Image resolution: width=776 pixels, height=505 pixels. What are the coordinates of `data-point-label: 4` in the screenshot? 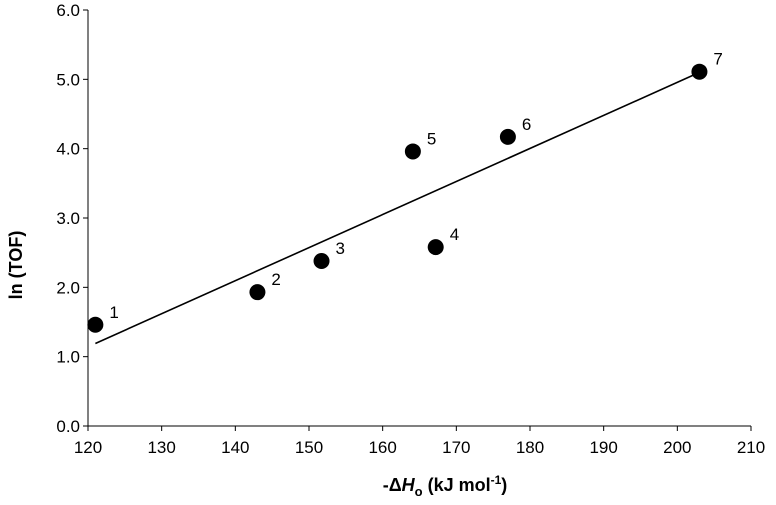 It's located at (454, 234).